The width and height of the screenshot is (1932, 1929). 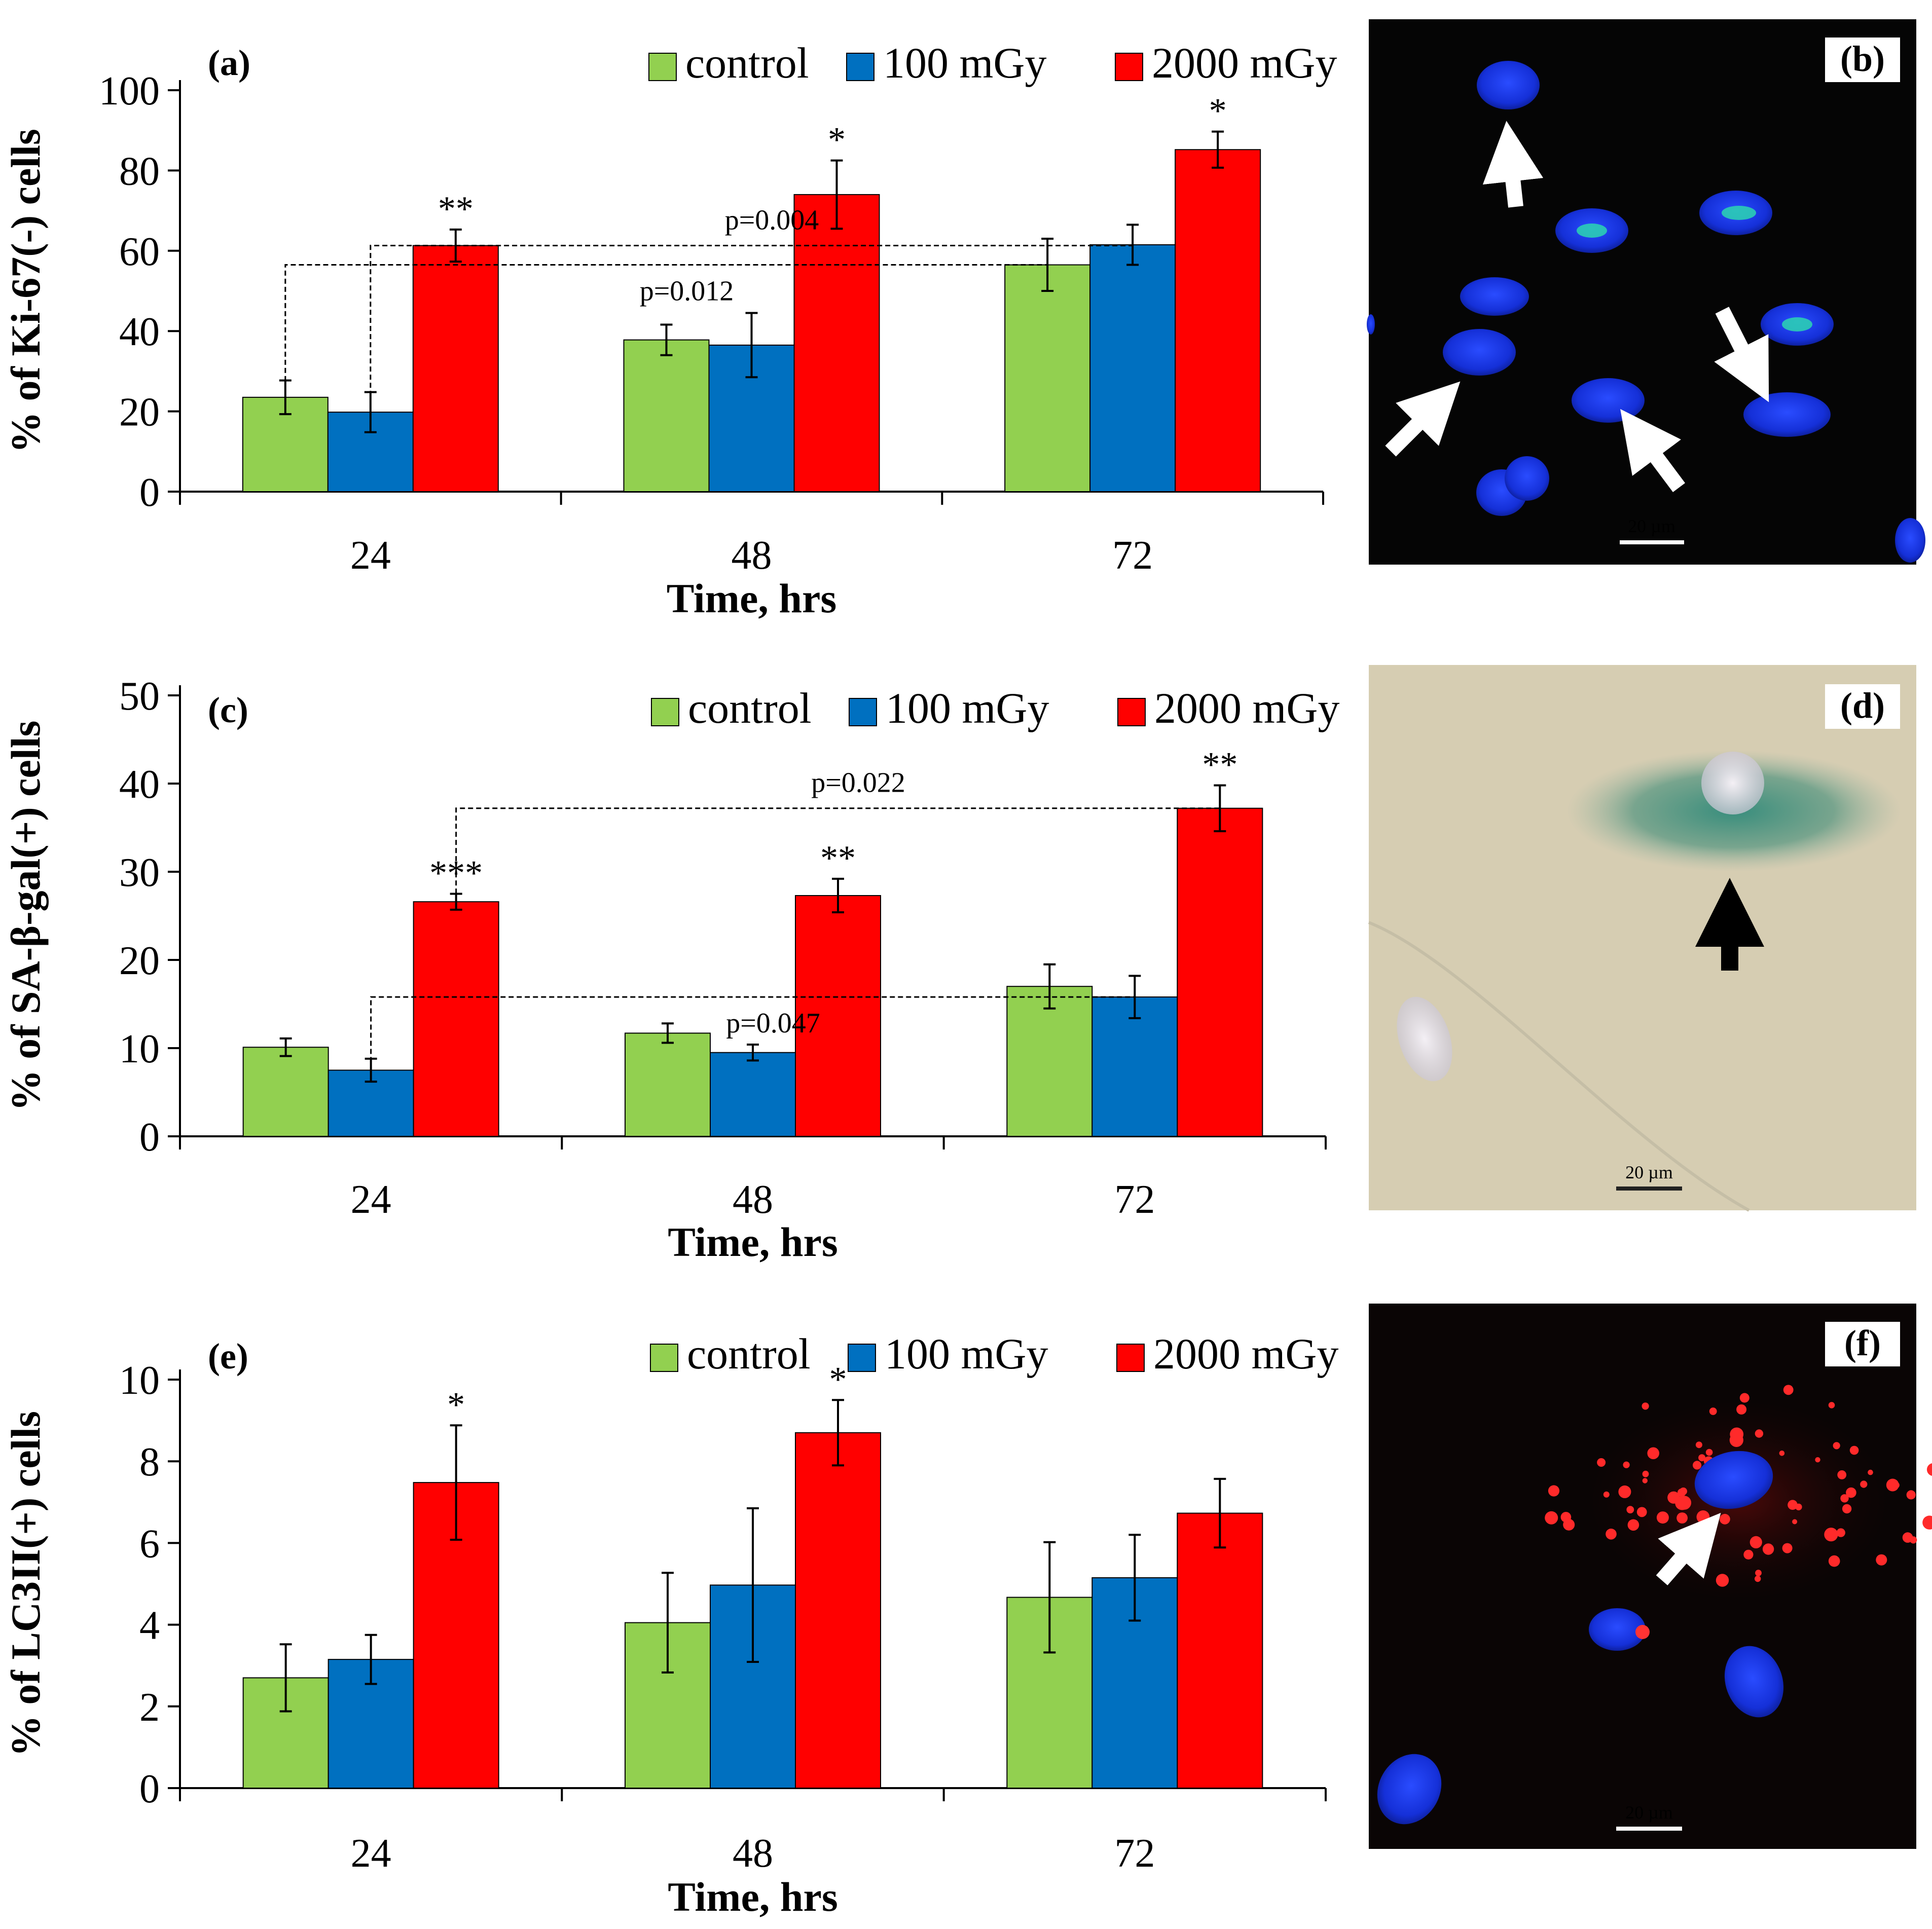 What do you see at coordinates (149, 1137) in the screenshot?
I see `y-tick-label: 0` at bounding box center [149, 1137].